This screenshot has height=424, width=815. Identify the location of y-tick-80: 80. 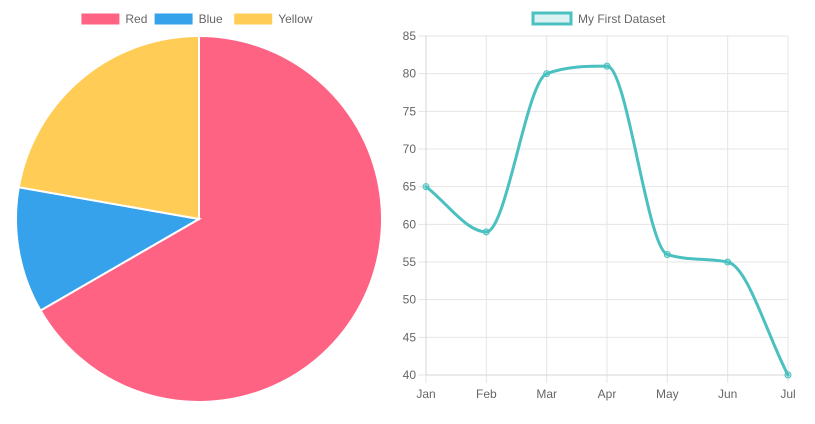
(410, 74).